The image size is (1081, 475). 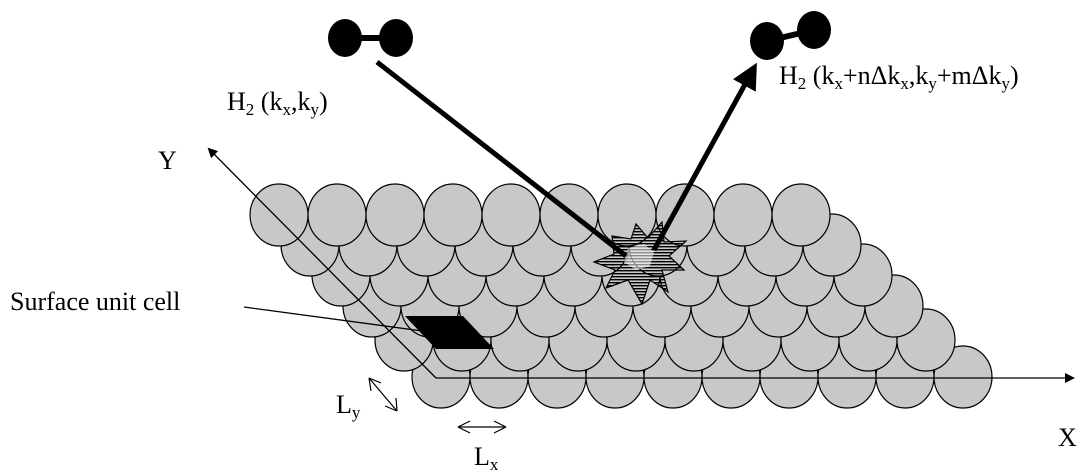 I want to click on x-axis-label: X, so click(x=1067, y=437).